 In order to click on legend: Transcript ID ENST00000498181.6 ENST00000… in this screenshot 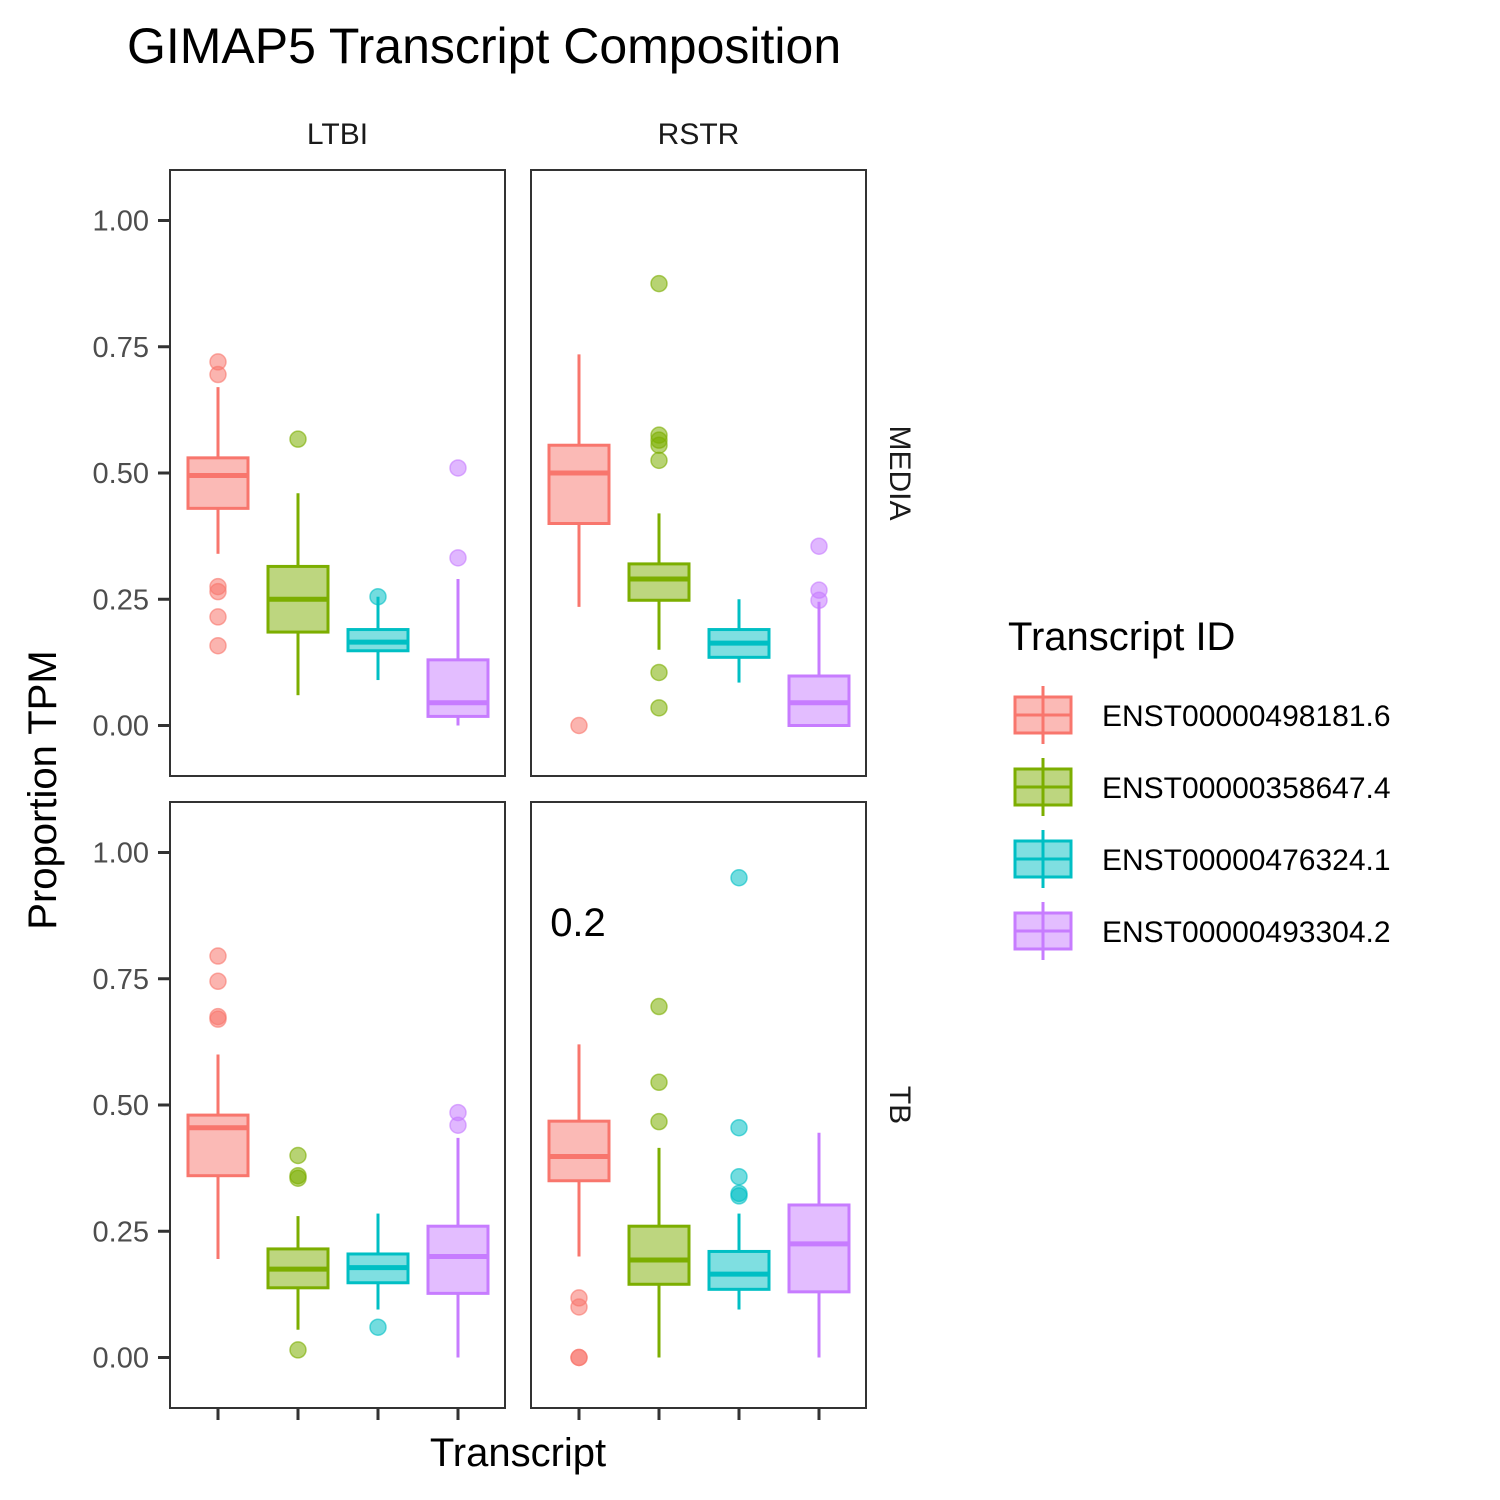, I will do `click(1199, 787)`.